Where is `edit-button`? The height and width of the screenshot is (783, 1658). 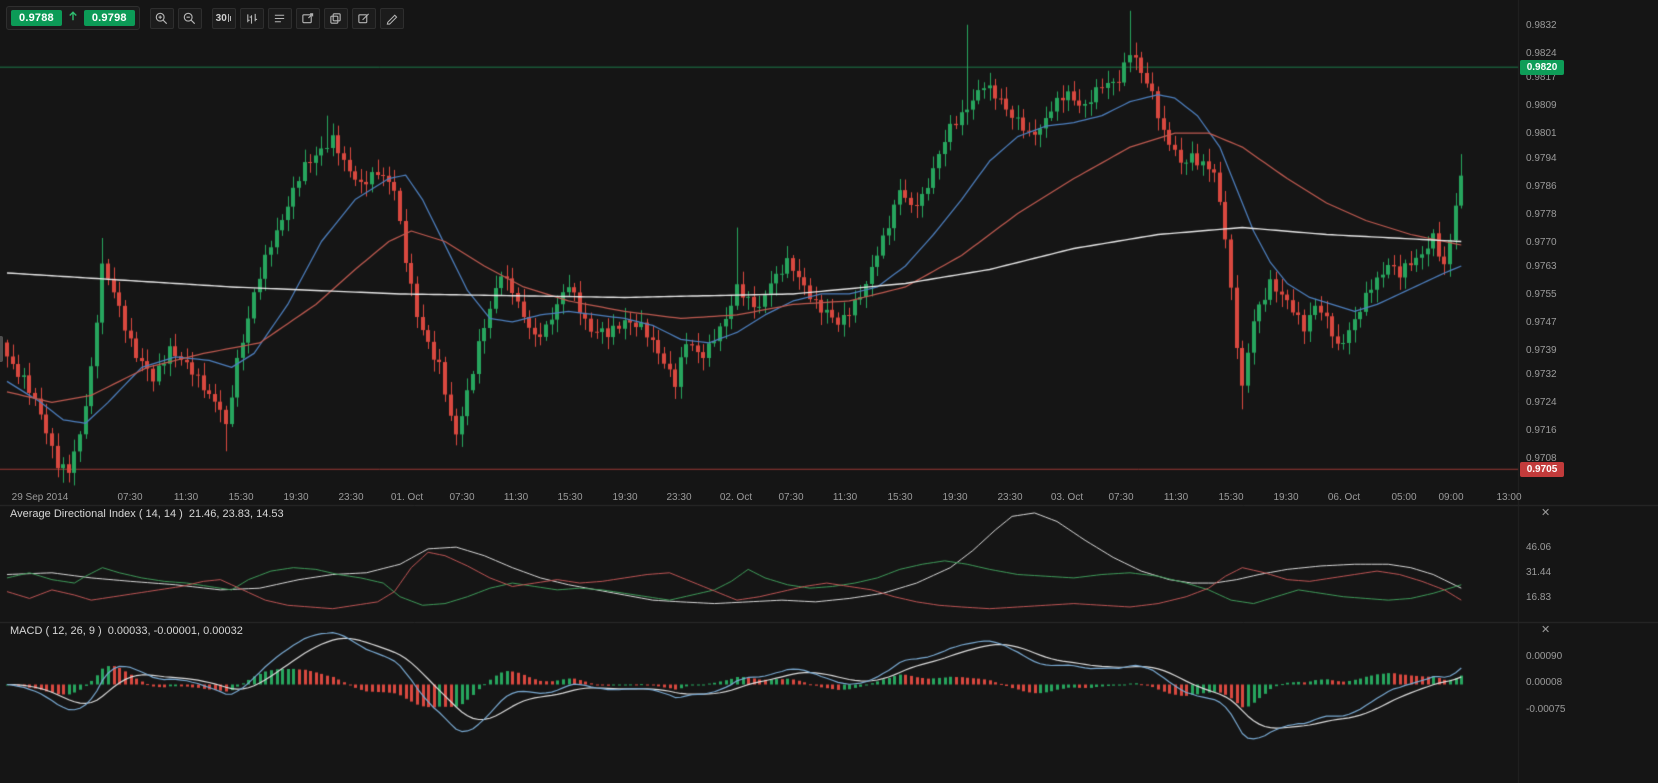
edit-button is located at coordinates (363, 18).